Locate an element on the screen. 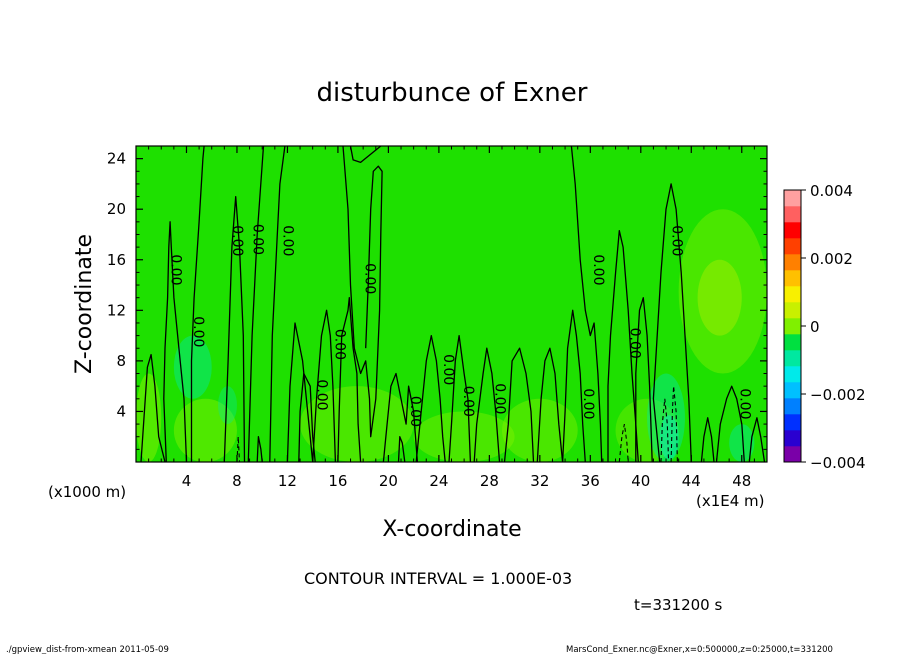 This screenshot has width=904, height=658. y-axis-label: Z-coordinate is located at coordinates (84, 304).